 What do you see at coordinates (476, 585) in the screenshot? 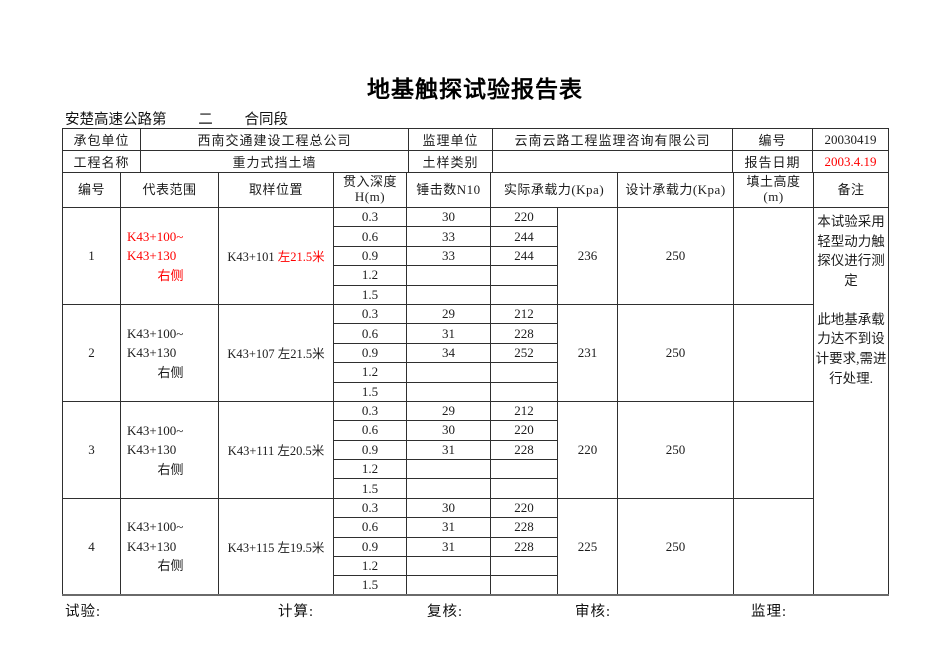
I see `block4-row5: 1.5` at bounding box center [476, 585].